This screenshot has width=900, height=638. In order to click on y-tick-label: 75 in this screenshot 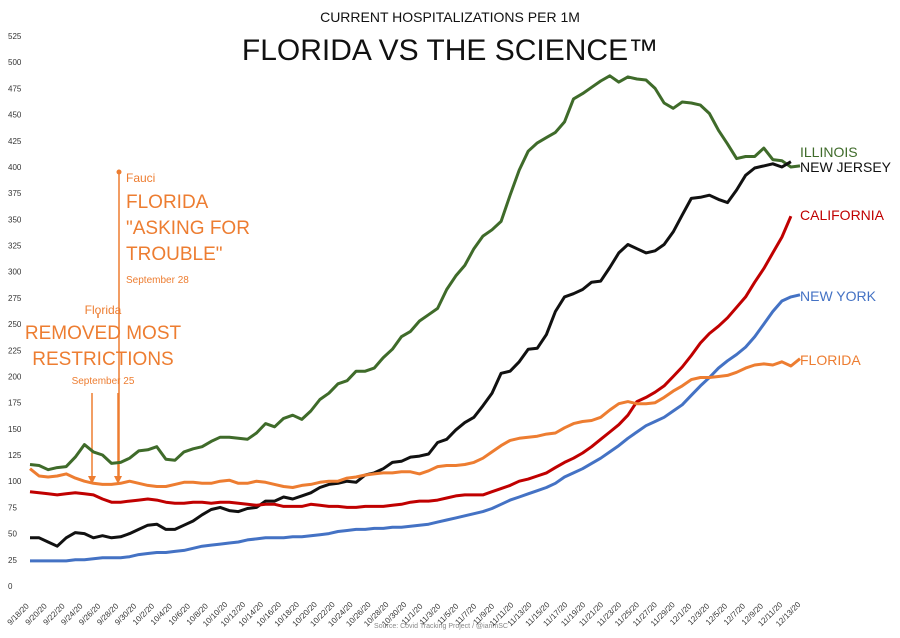, I will do `click(12, 507)`.